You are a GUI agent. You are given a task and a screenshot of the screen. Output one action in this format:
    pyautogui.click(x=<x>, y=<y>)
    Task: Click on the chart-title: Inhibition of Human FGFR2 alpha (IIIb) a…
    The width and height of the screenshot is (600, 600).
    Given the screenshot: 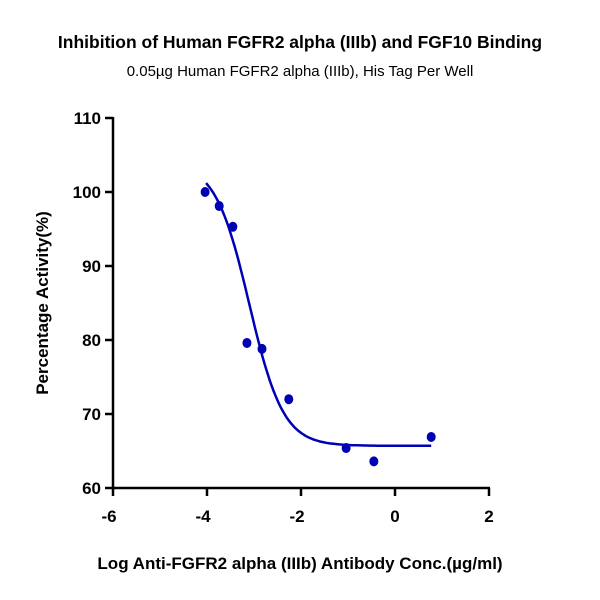 What is the action you would take?
    pyautogui.click(x=300, y=42)
    